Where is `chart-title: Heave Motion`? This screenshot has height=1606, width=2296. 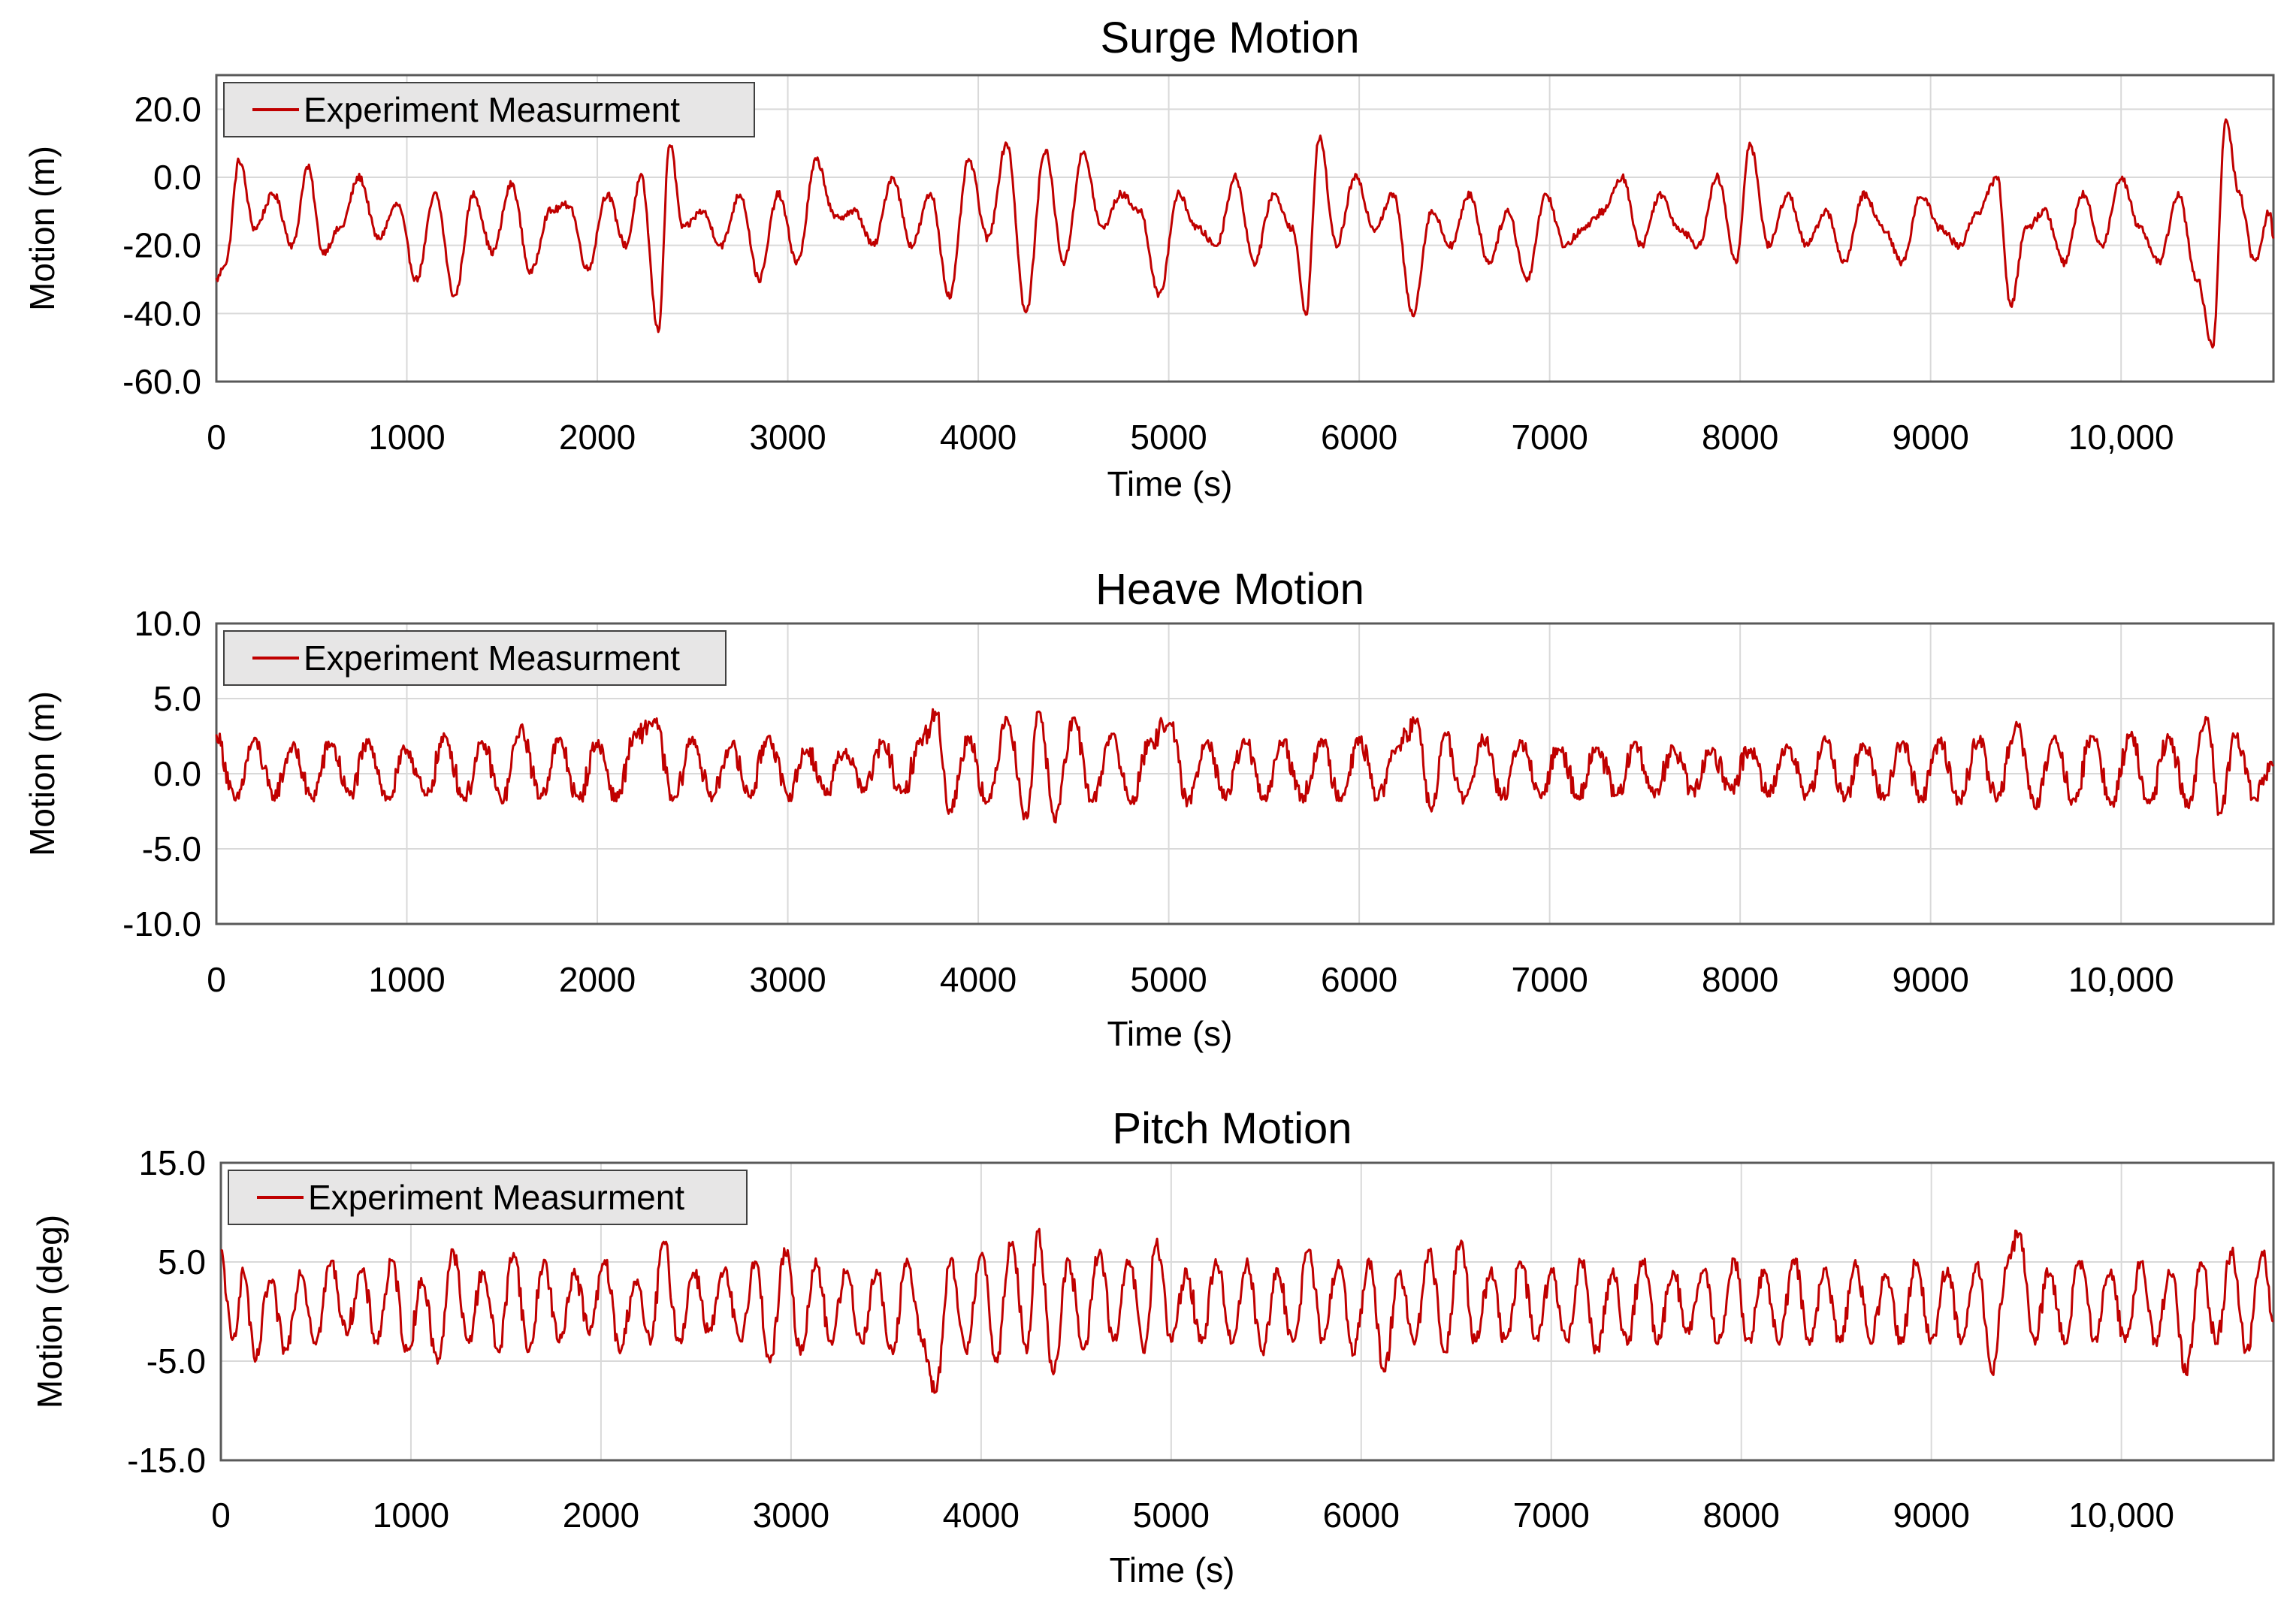
chart-title: Heave Motion is located at coordinates (1229, 589).